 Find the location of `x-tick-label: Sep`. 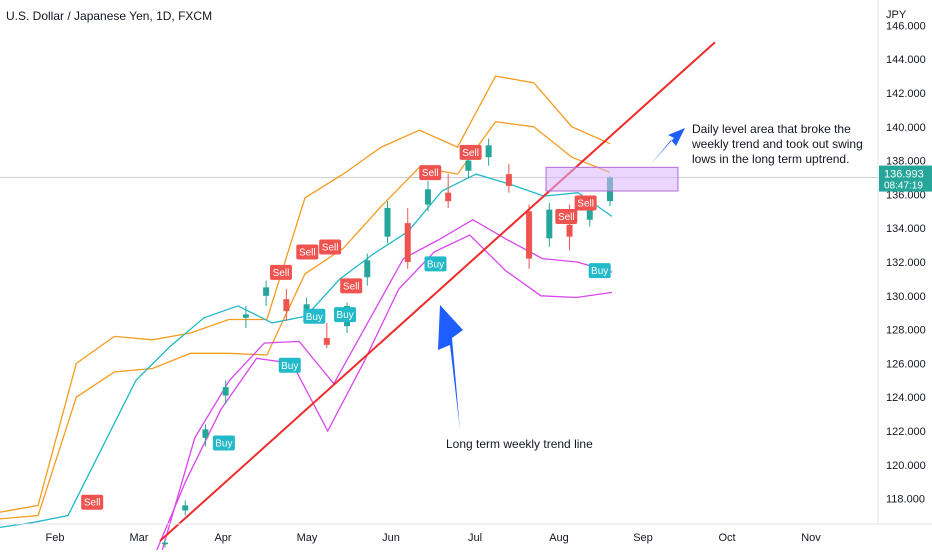

x-tick-label: Sep is located at coordinates (643, 538).